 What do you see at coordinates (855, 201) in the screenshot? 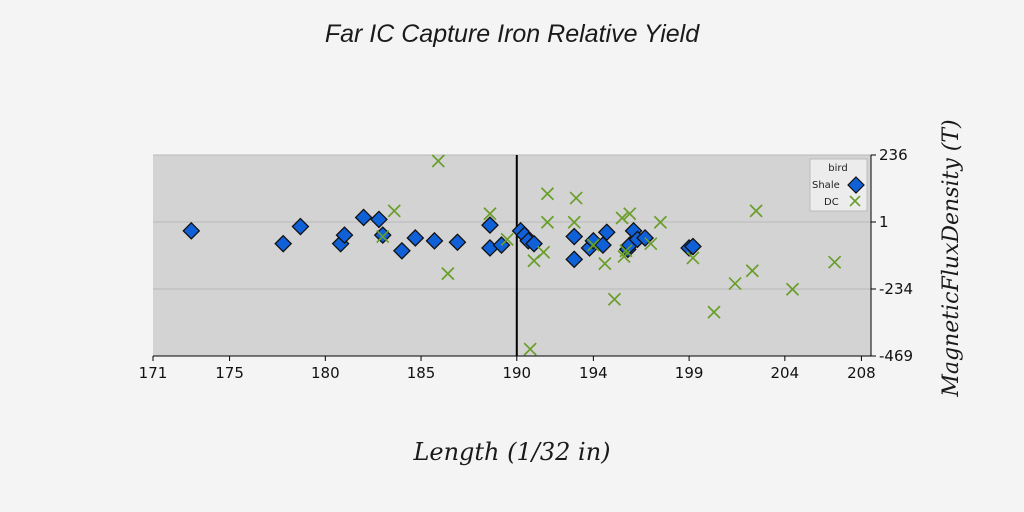
I see `legend-marker-dc` at bounding box center [855, 201].